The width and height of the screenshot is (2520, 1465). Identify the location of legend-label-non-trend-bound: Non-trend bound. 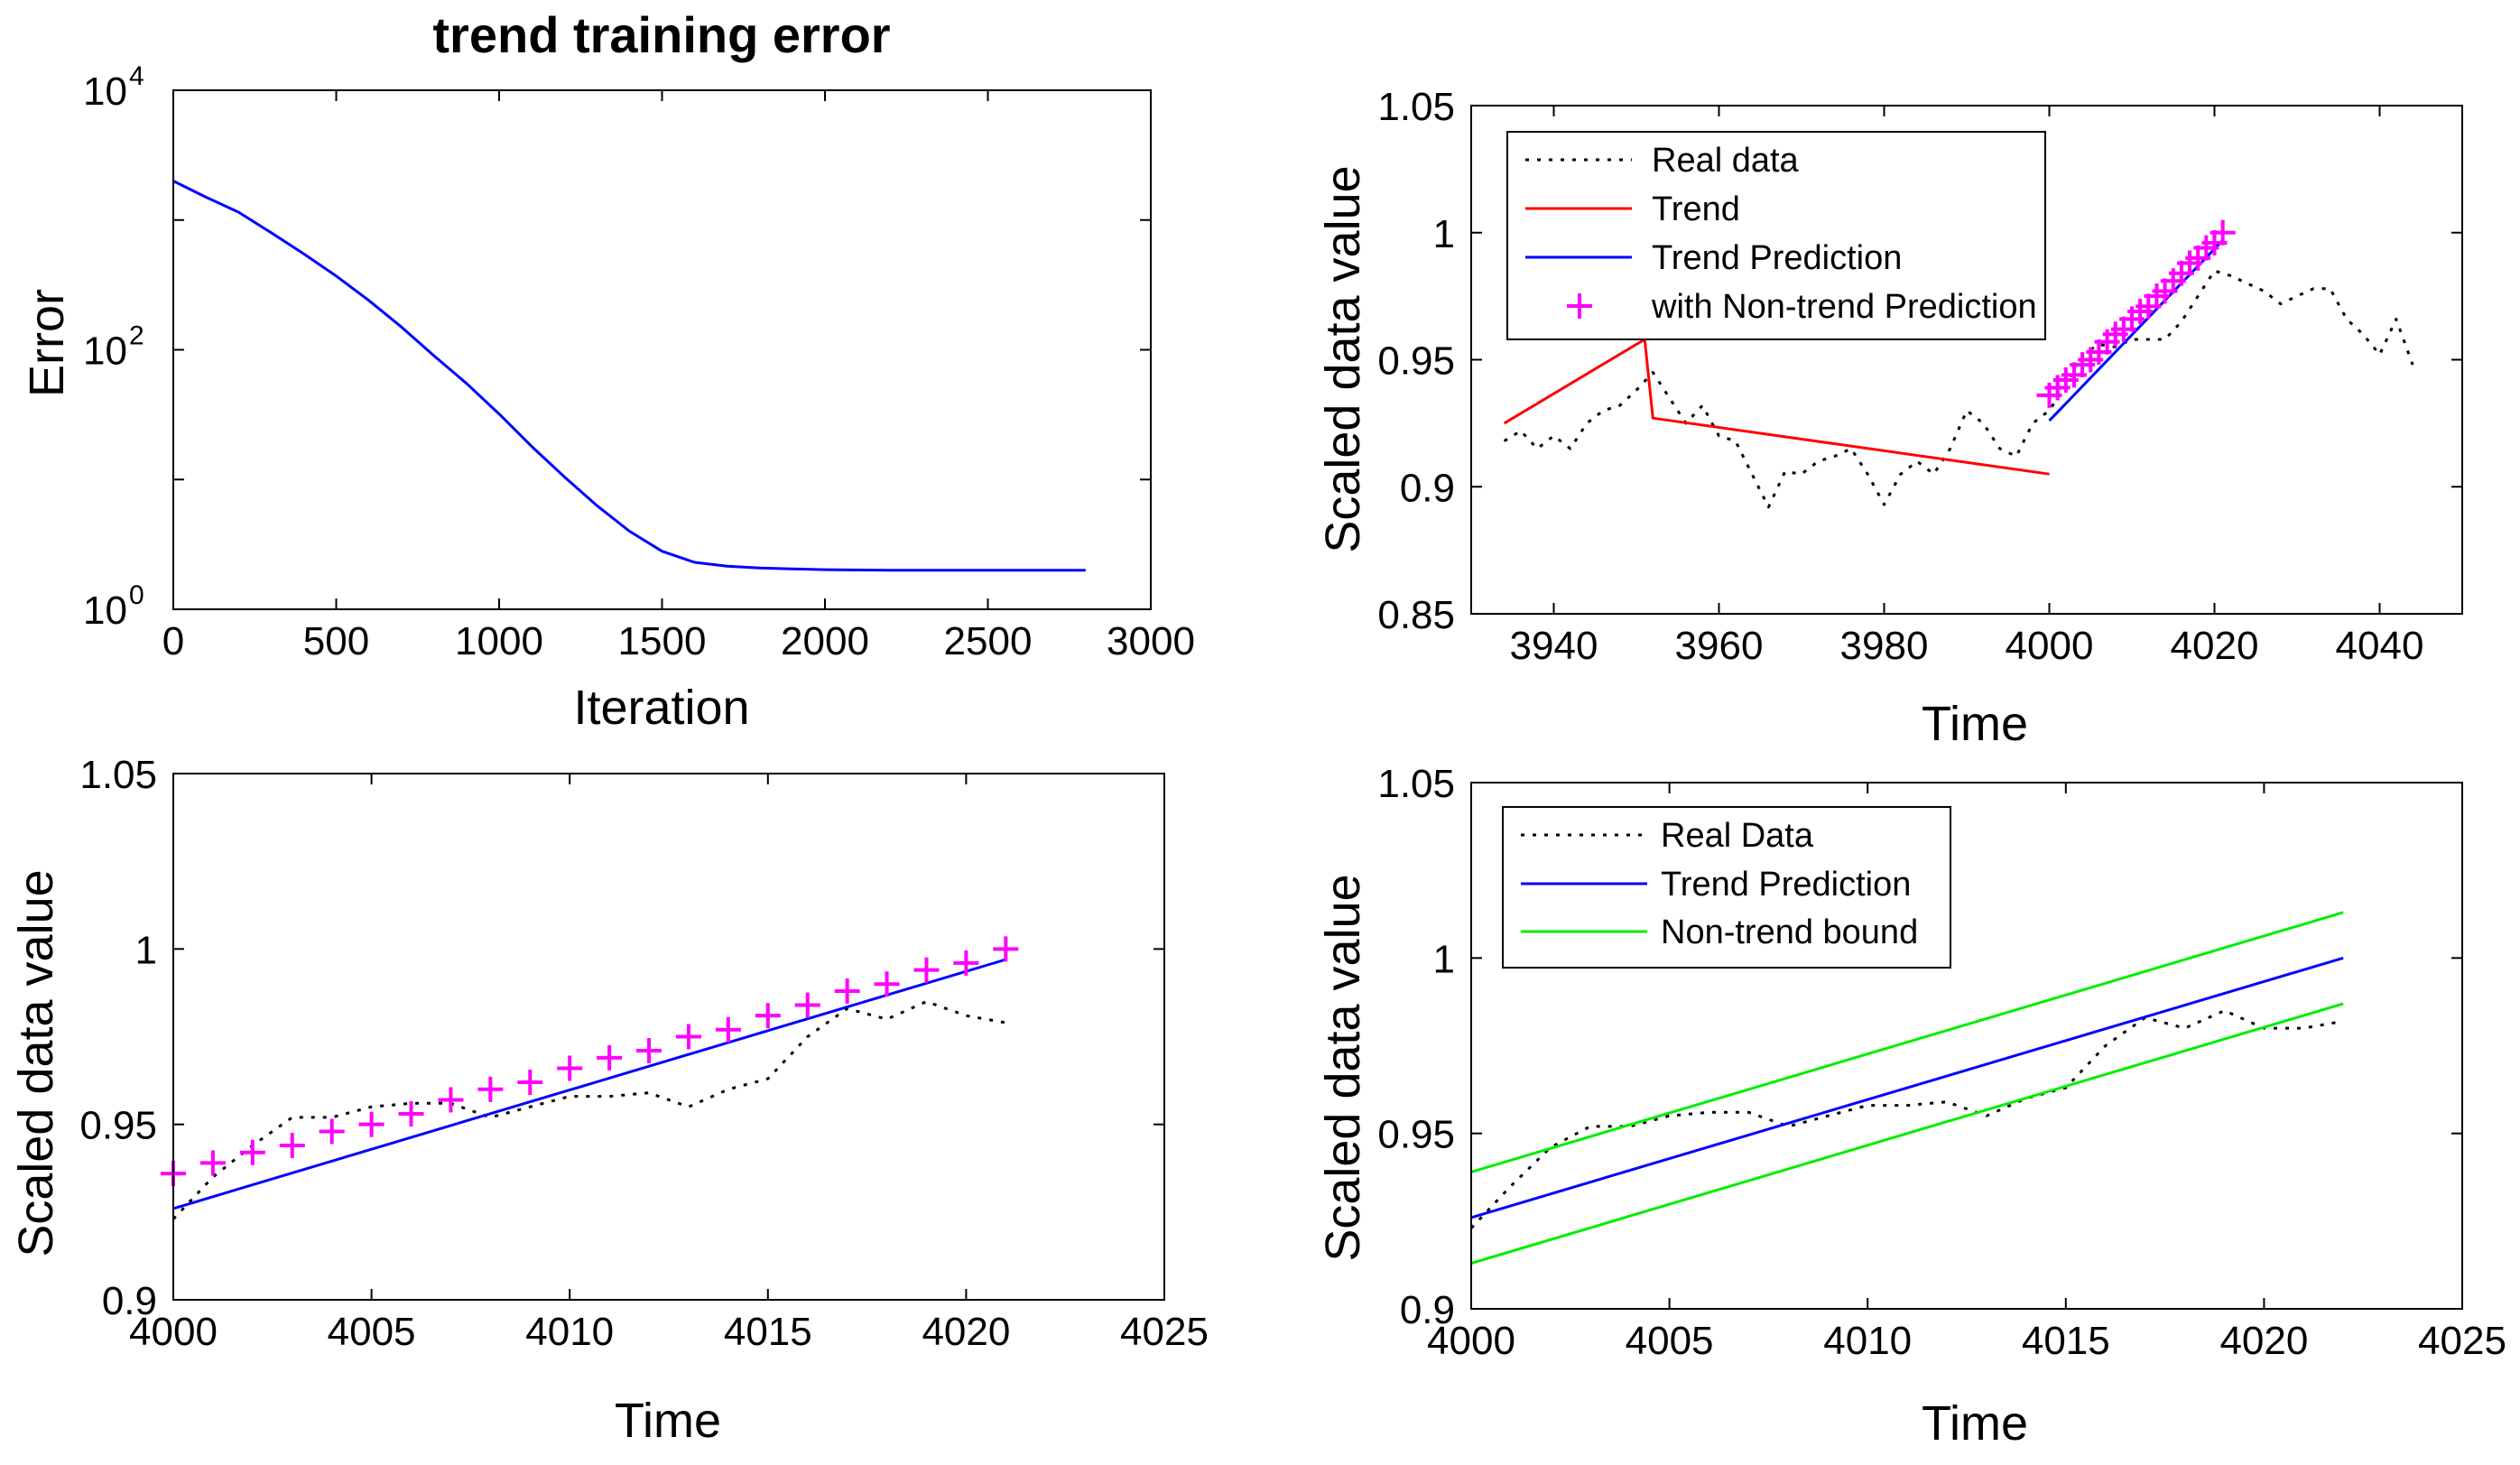
(1789, 932).